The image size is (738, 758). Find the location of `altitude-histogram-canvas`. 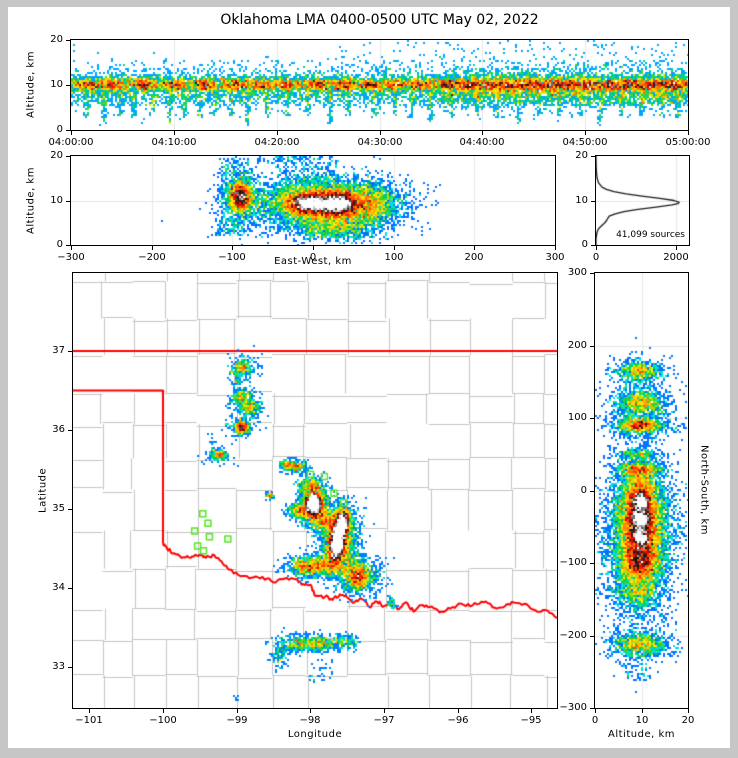

altitude-histogram-canvas is located at coordinates (642, 200).